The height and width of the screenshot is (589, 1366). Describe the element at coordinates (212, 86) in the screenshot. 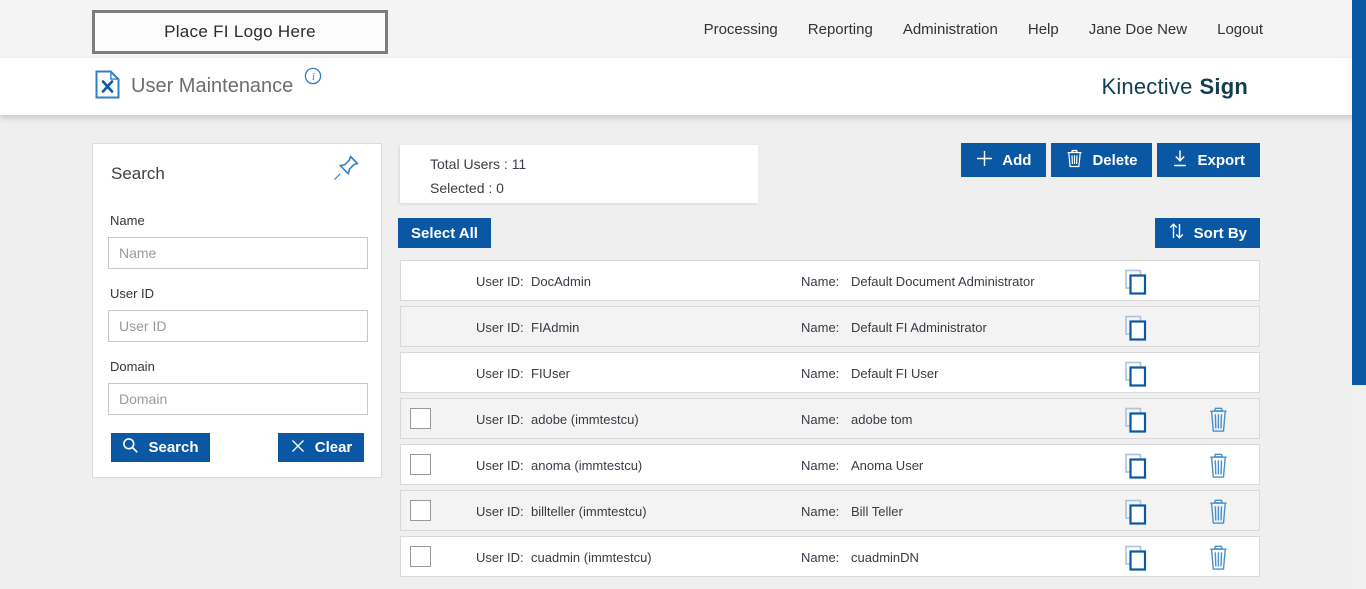

I see `page-title: User Maintenance` at that location.